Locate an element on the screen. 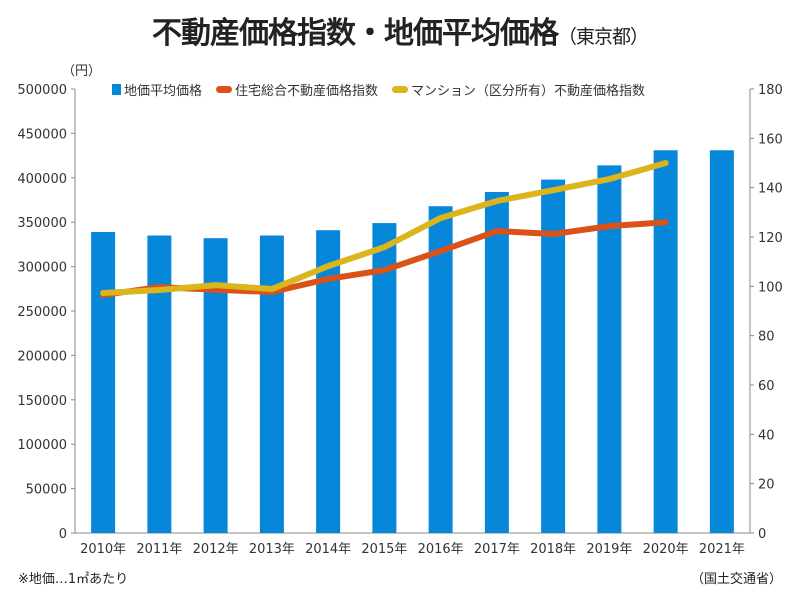 The image size is (800, 600). legend-swatch-bar is located at coordinates (116, 89).